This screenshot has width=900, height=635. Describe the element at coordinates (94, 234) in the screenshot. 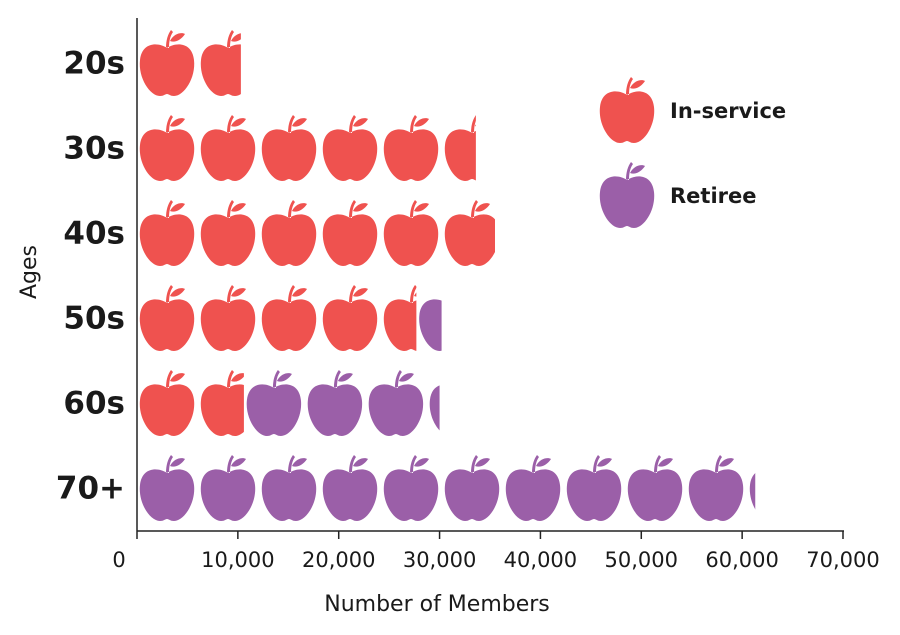

I see `y-tick-label: 40s` at that location.